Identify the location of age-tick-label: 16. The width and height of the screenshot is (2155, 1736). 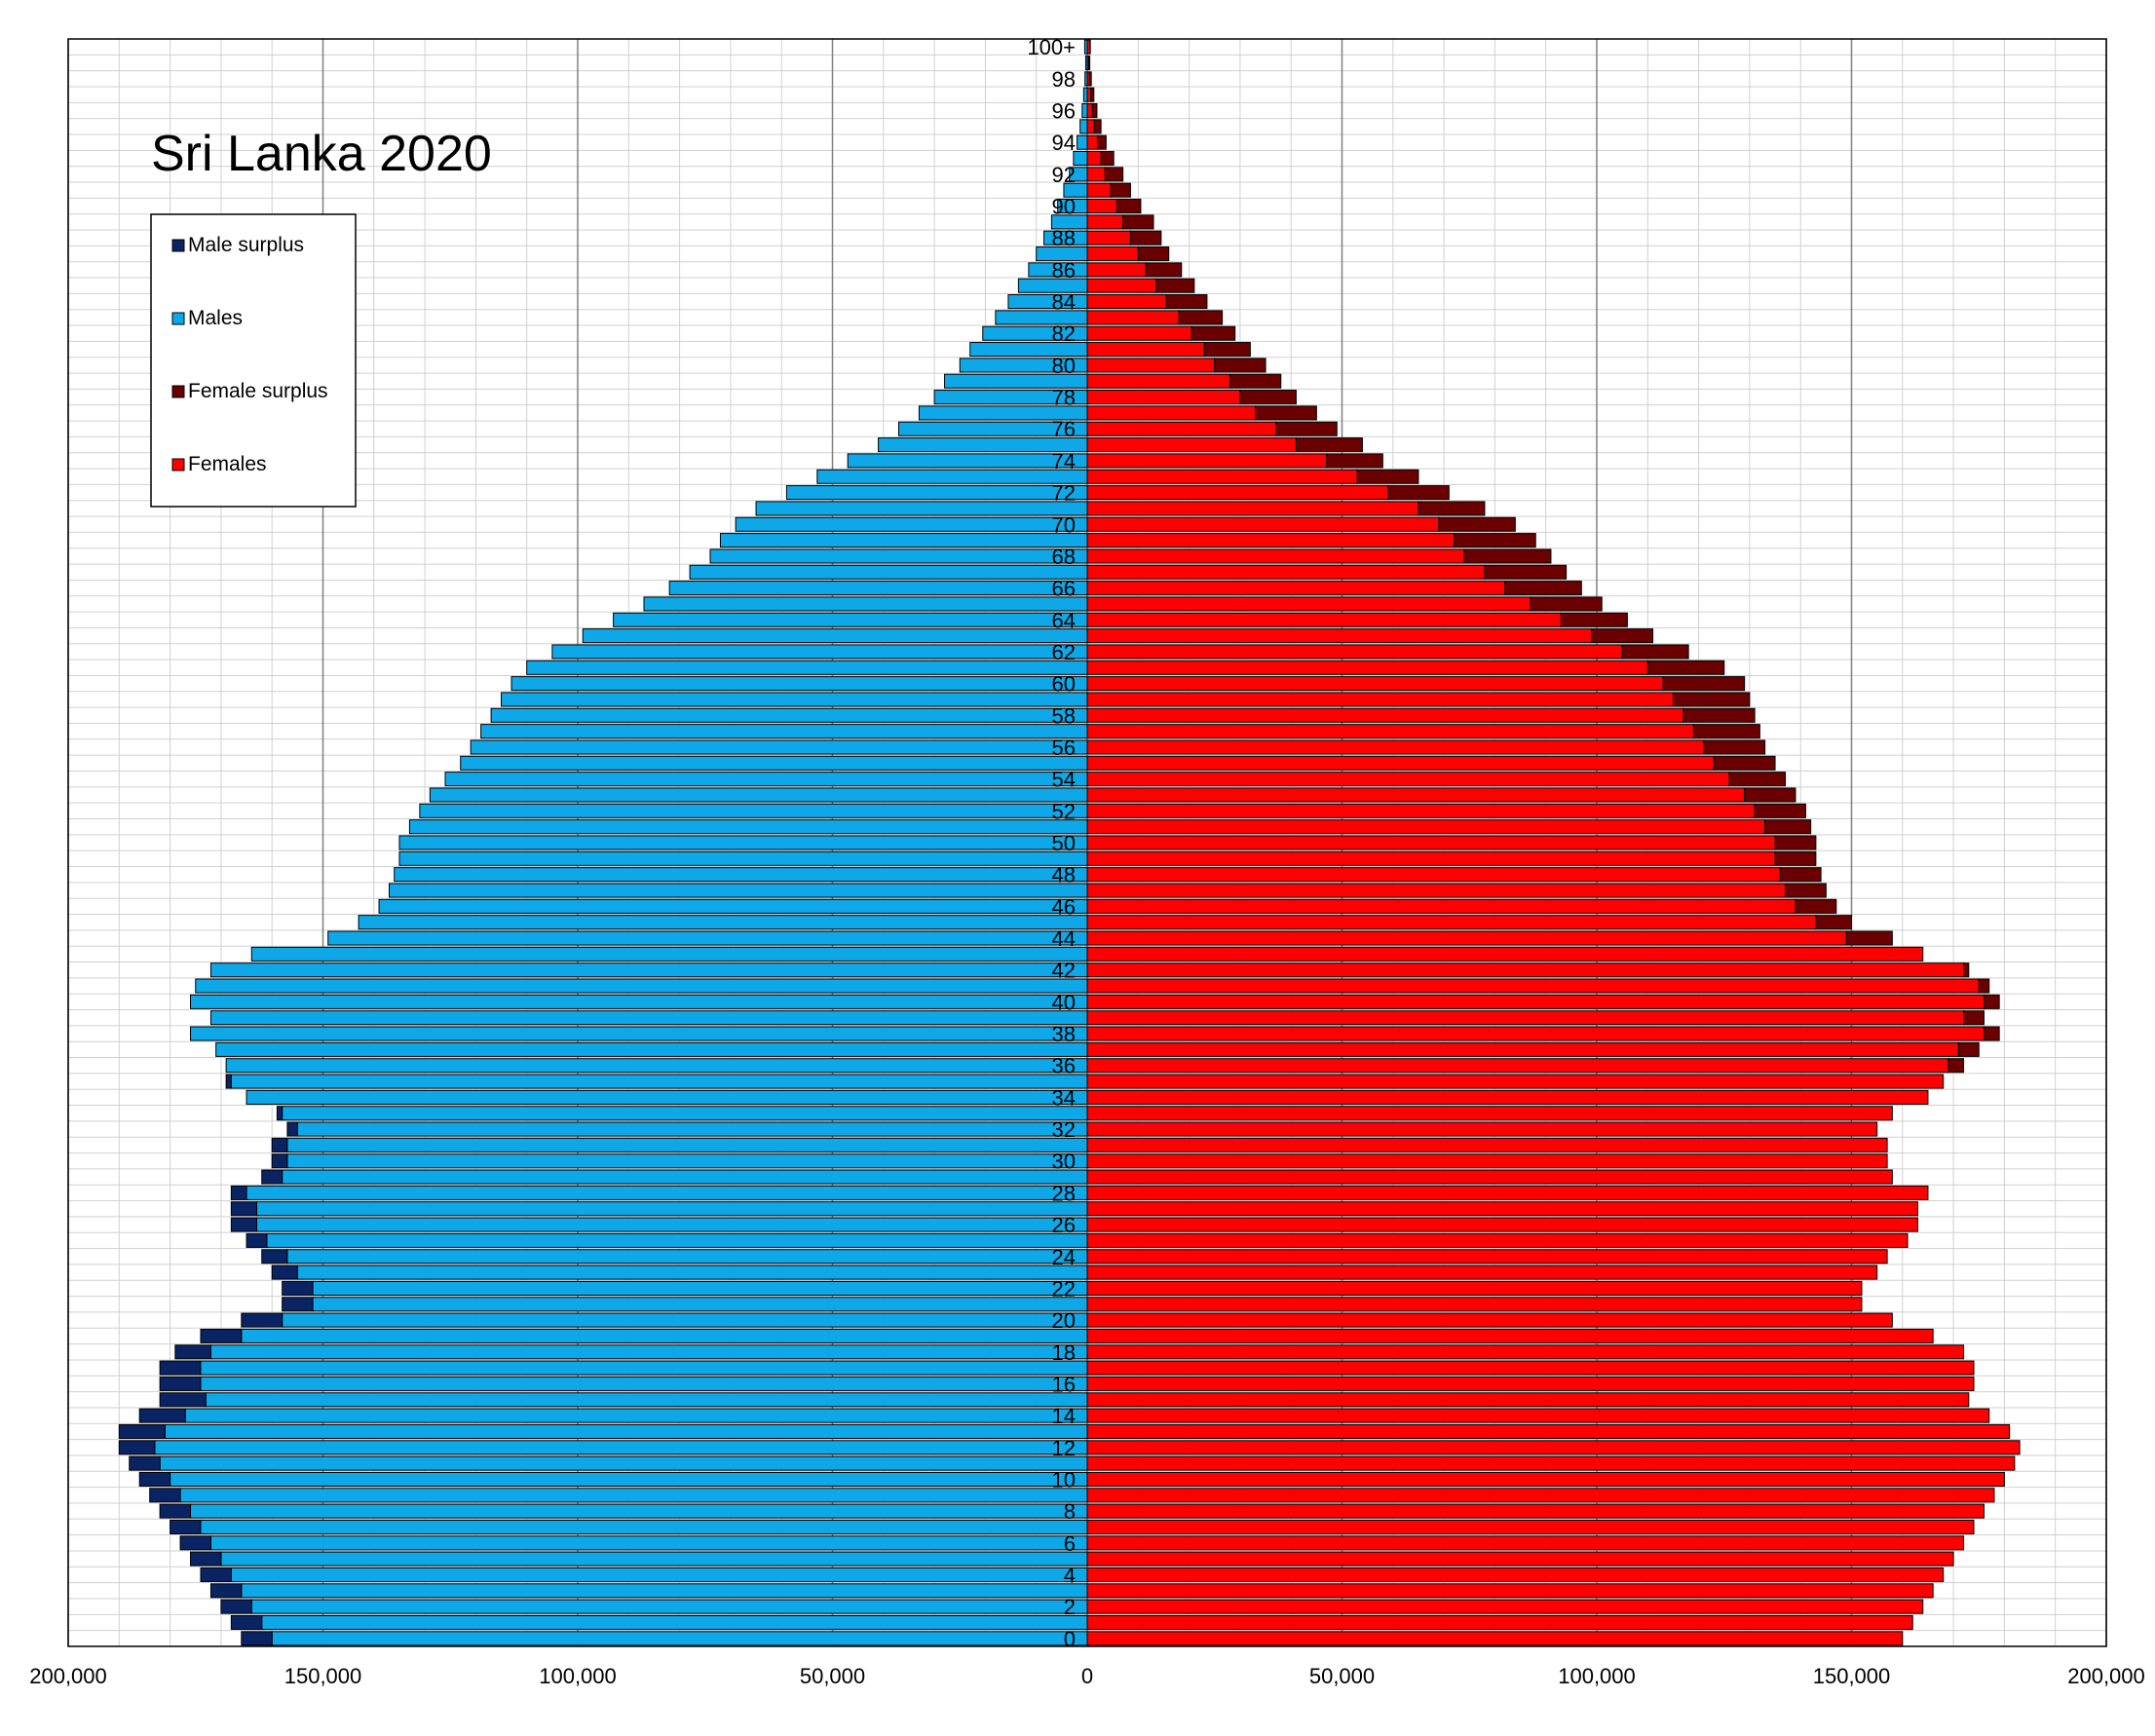
(1064, 1384).